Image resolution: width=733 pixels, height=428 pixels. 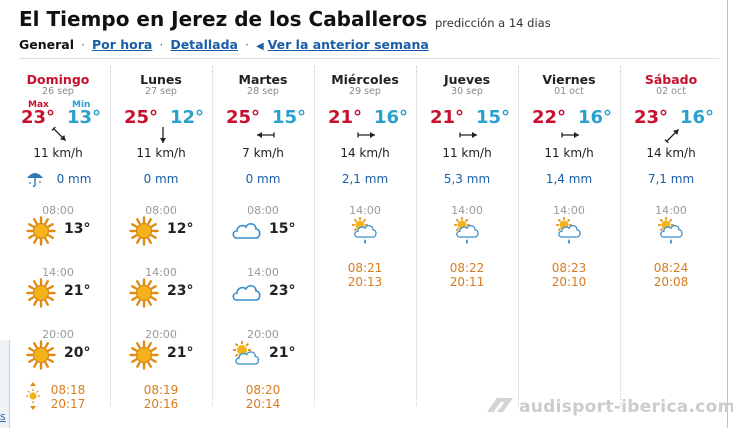 What do you see at coordinates (467, 268) in the screenshot?
I see `sunrise-time: 08:22` at bounding box center [467, 268].